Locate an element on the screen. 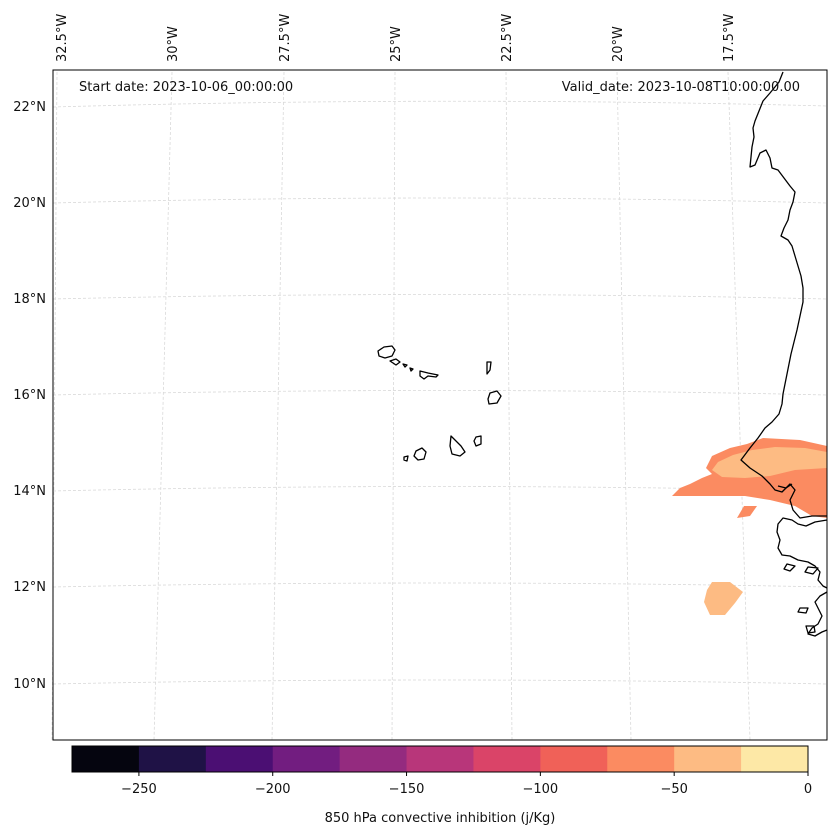  guinea-bissau-coast is located at coordinates (802, 553).